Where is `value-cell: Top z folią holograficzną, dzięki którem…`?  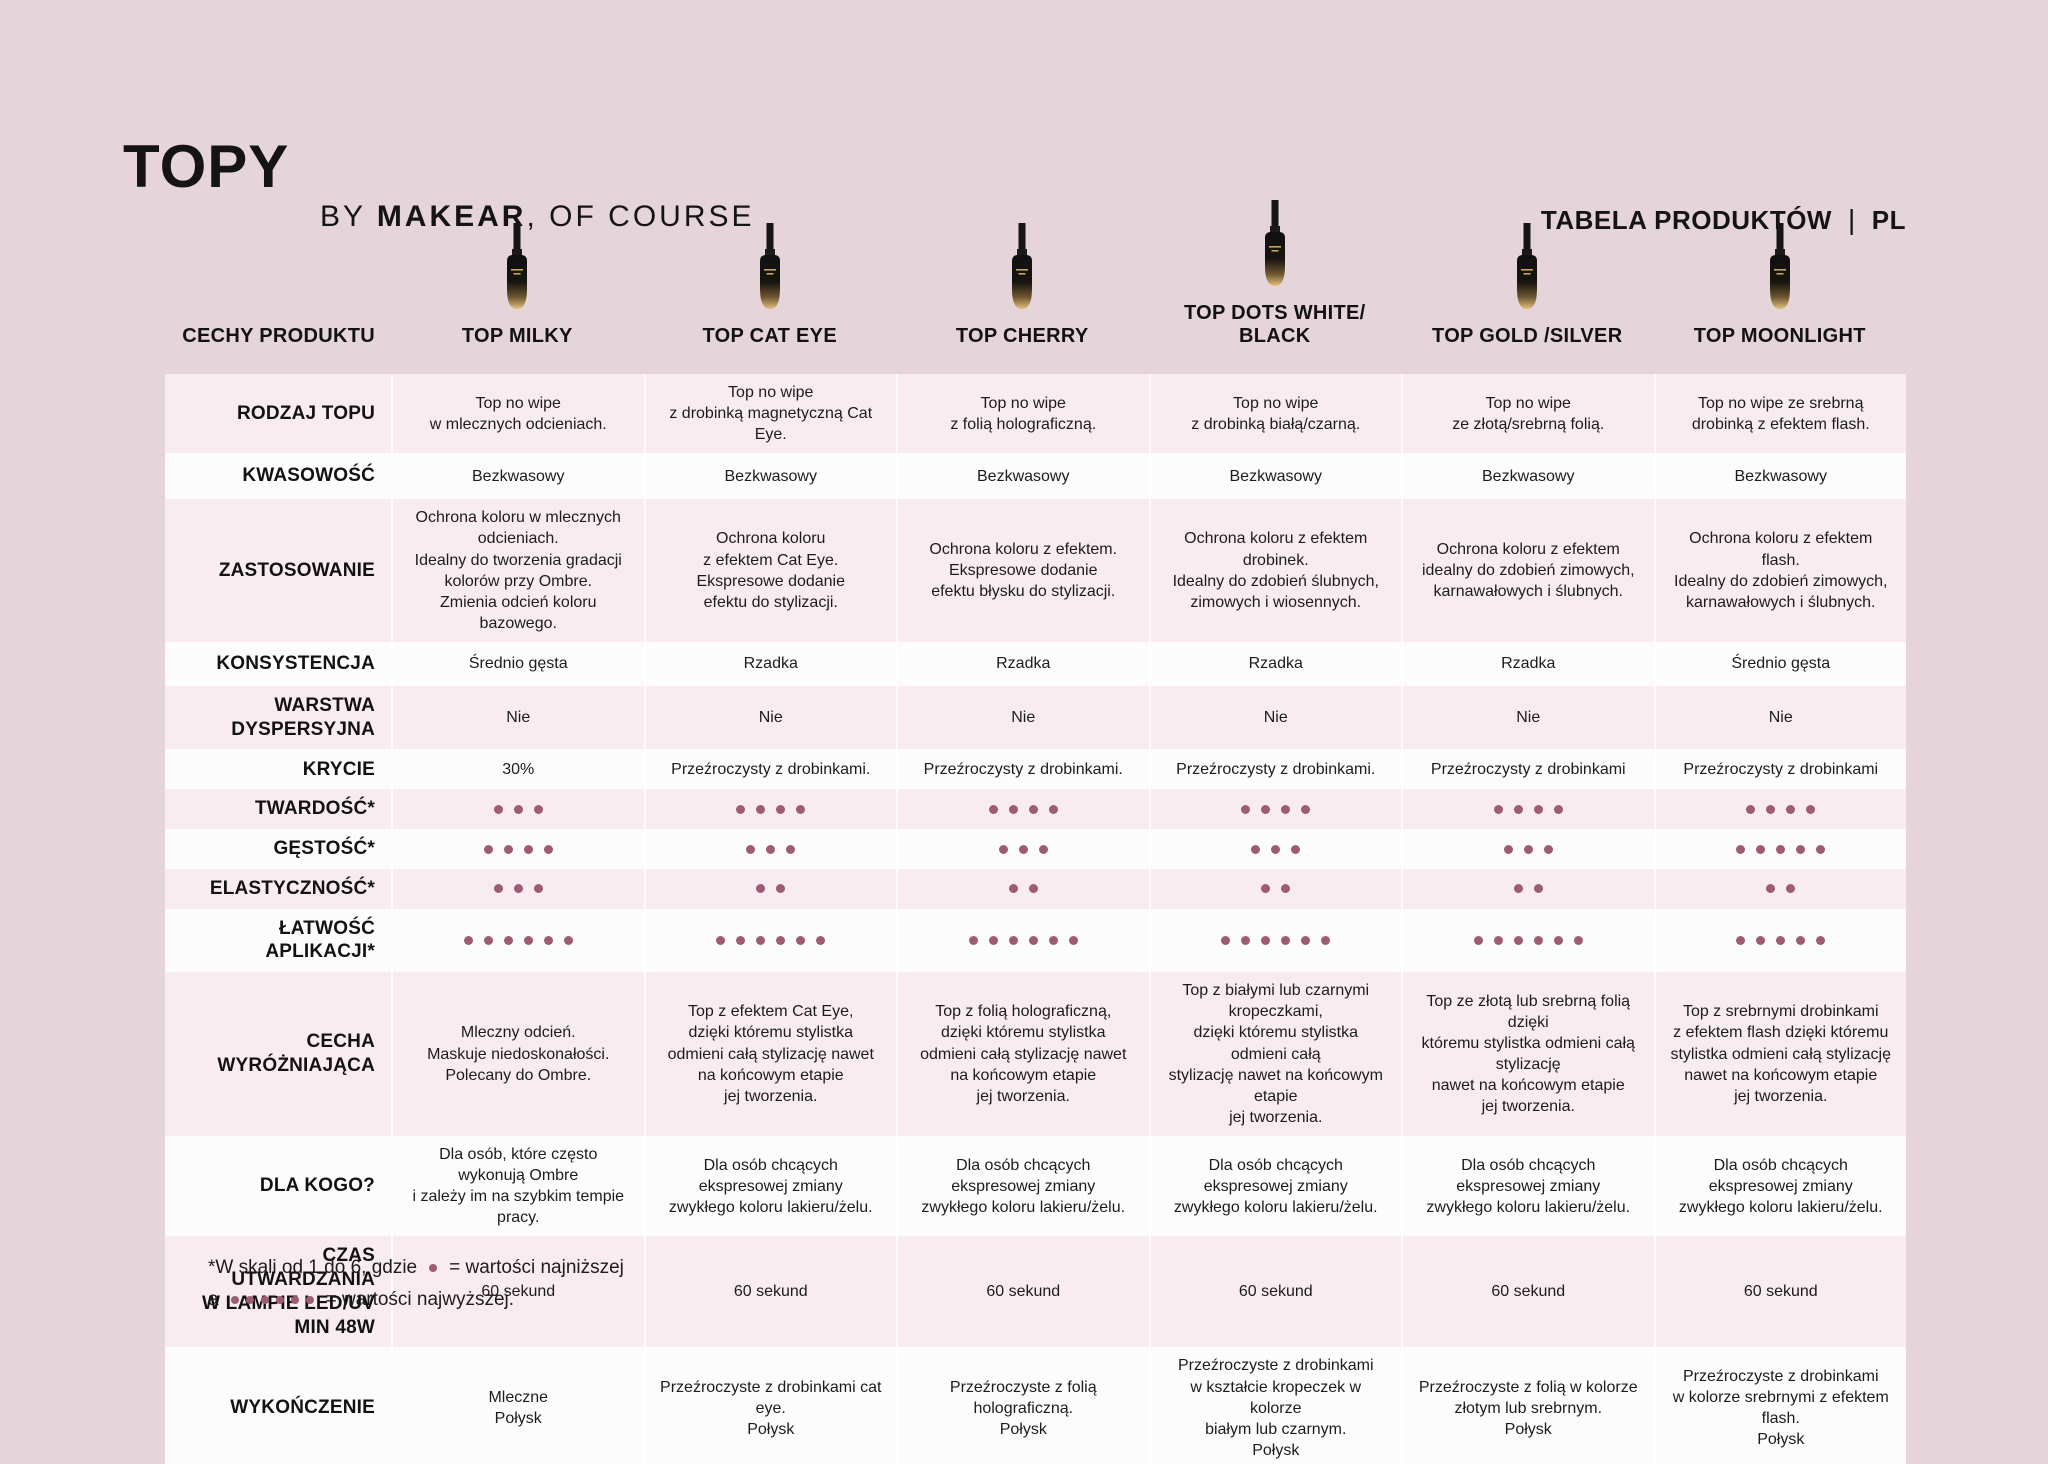 value-cell: Top z folią holograficzną, dzięki którem… is located at coordinates (1022, 1054).